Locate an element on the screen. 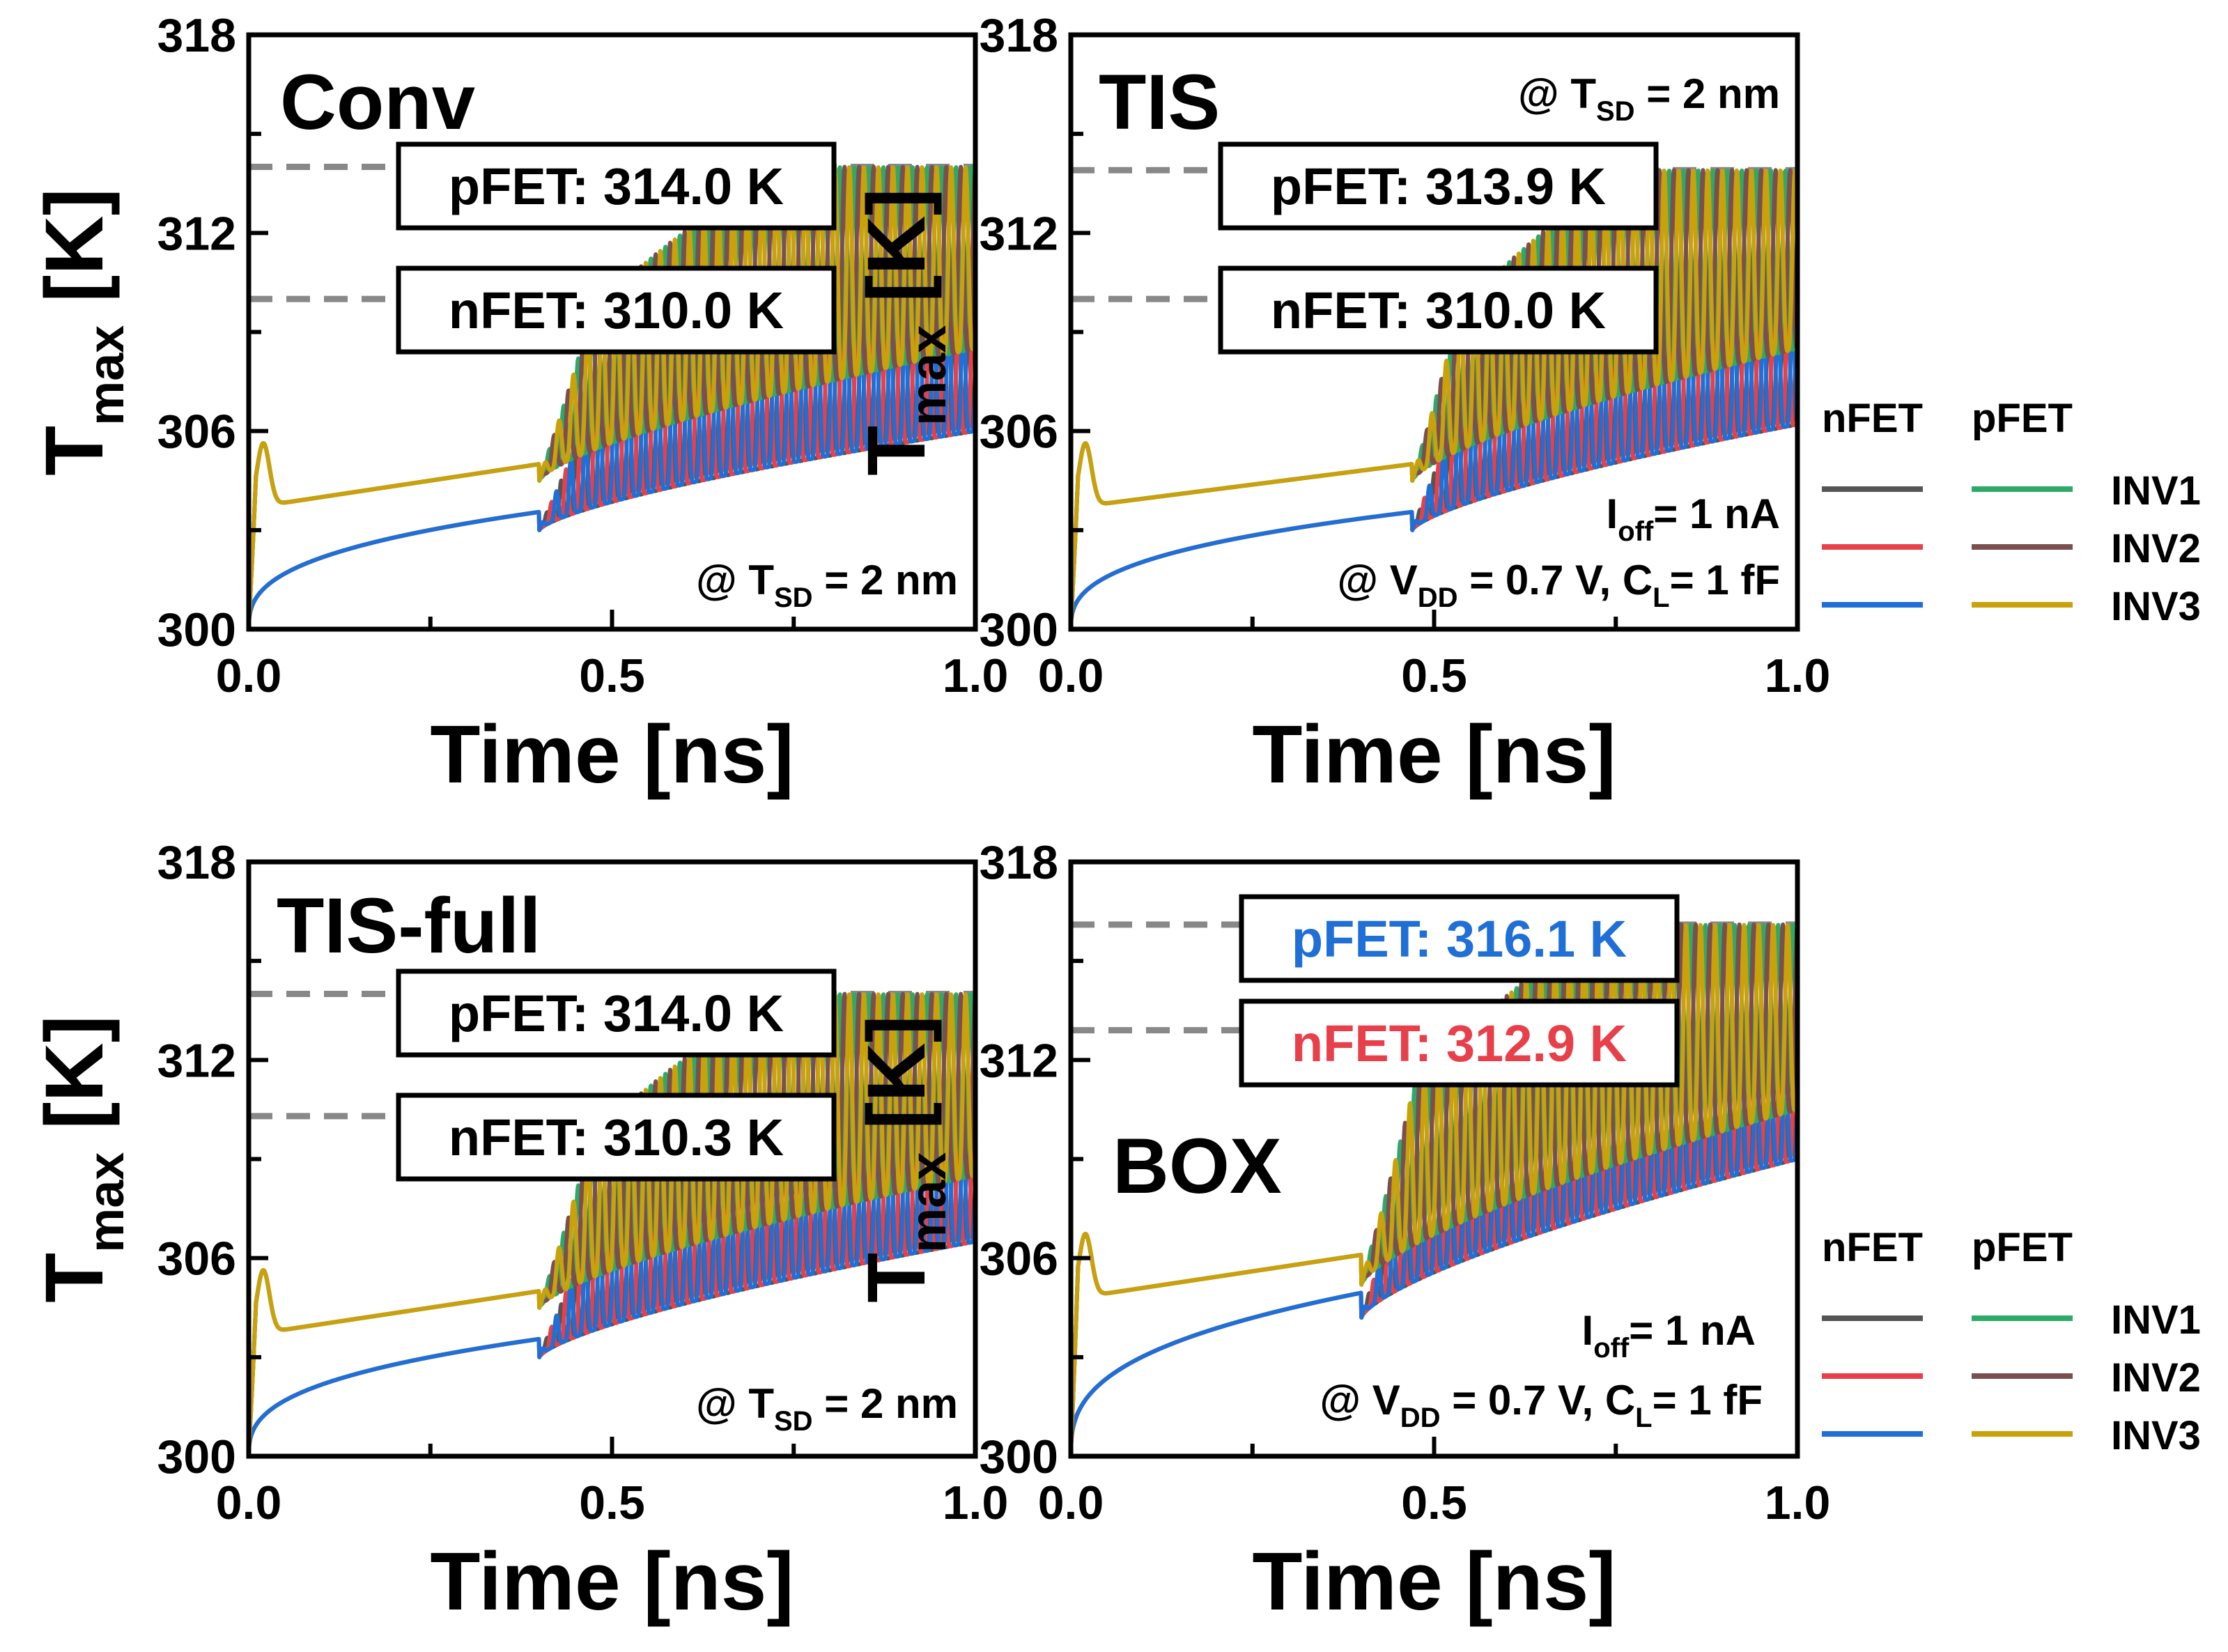 The width and height of the screenshot is (2228, 1652). note-subscript: off is located at coordinates (1611, 1348).